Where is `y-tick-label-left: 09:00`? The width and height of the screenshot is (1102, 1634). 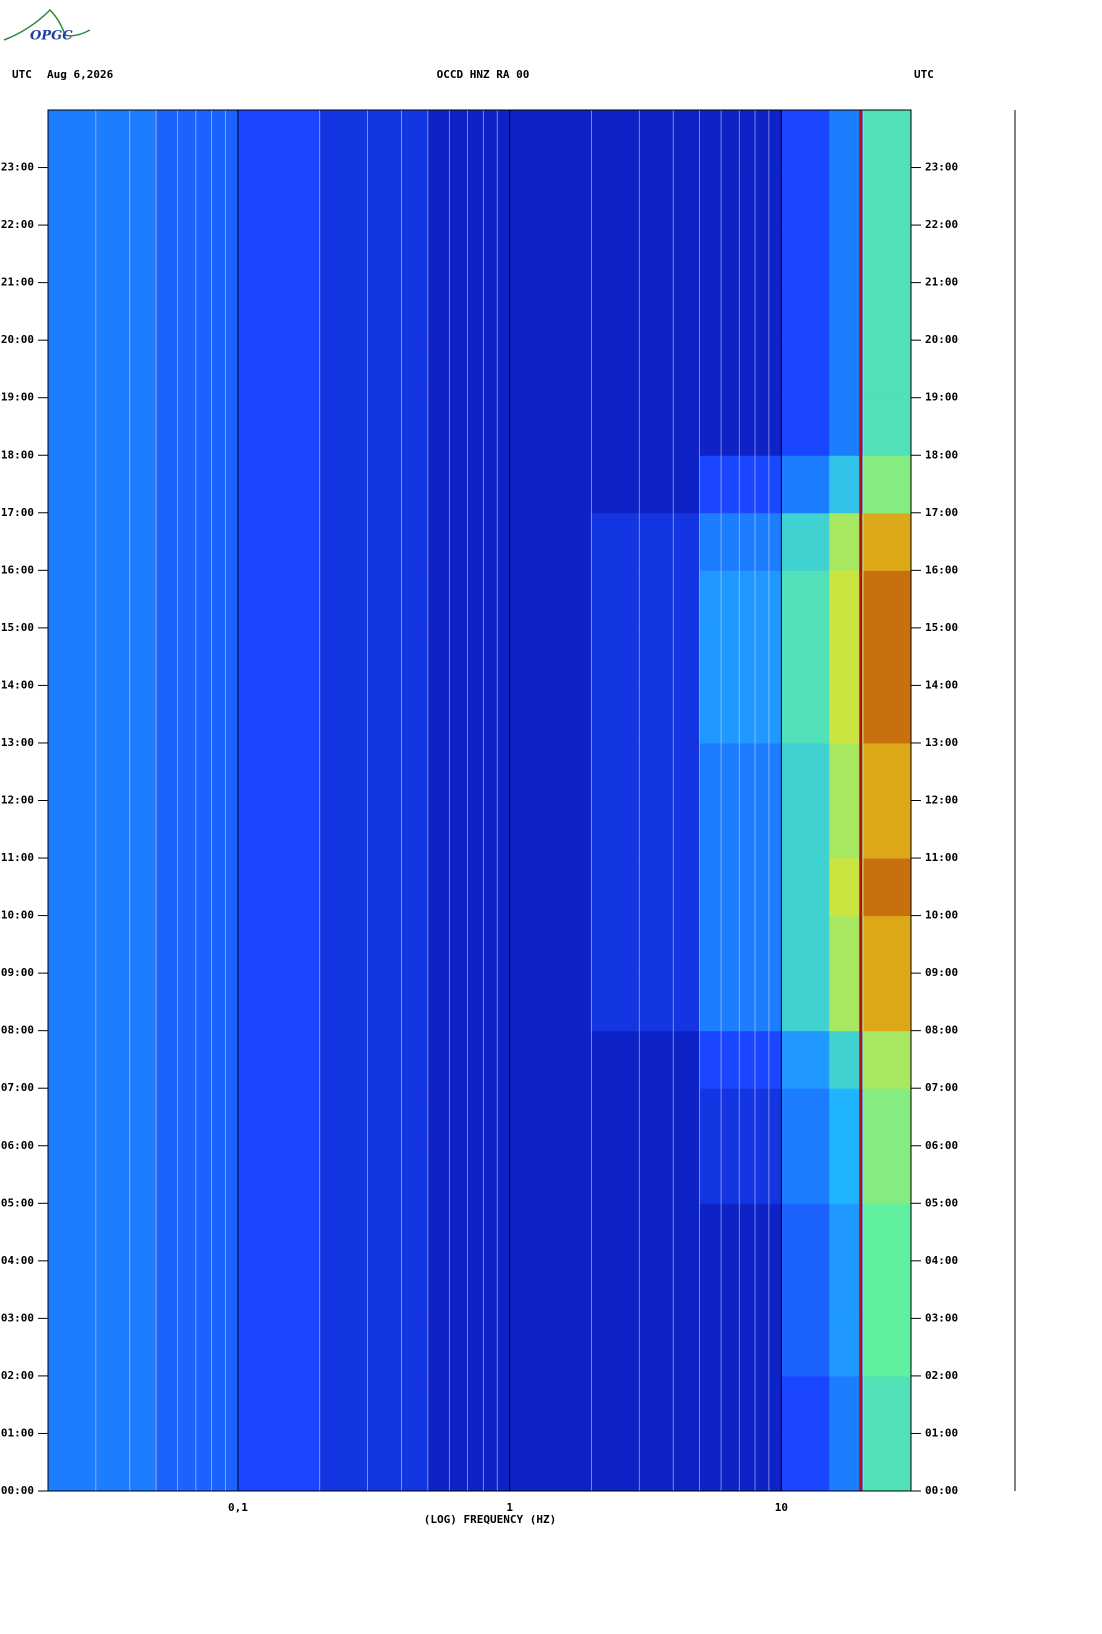
y-tick-label-left: 09:00 is located at coordinates (17, 972).